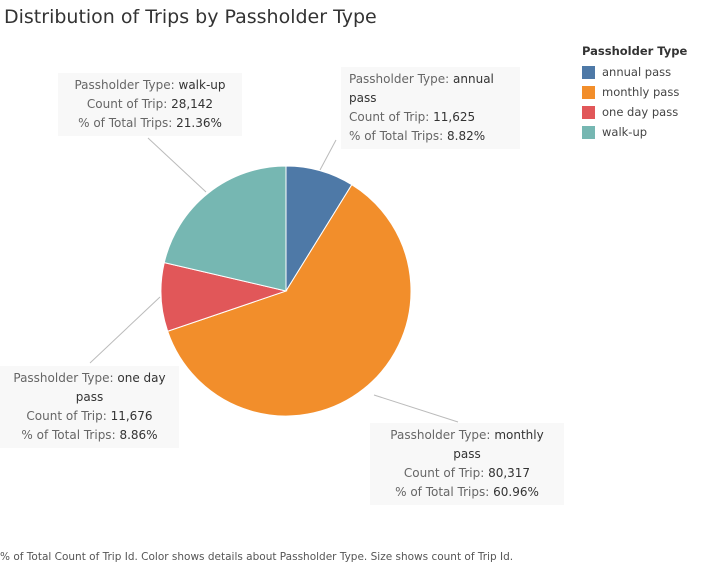  What do you see at coordinates (131, 416) in the screenshot?
I see `tooltip-count-value: 11,676` at bounding box center [131, 416].